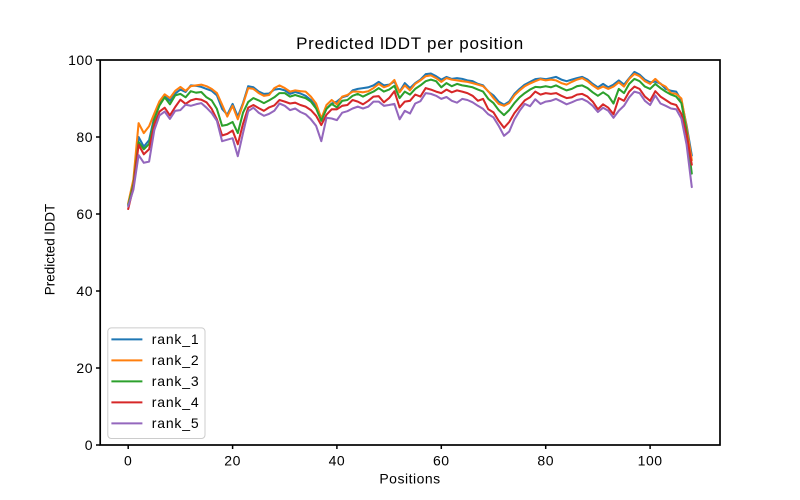  What do you see at coordinates (176, 381) in the screenshot?
I see `svg-text: rank_3` at bounding box center [176, 381].